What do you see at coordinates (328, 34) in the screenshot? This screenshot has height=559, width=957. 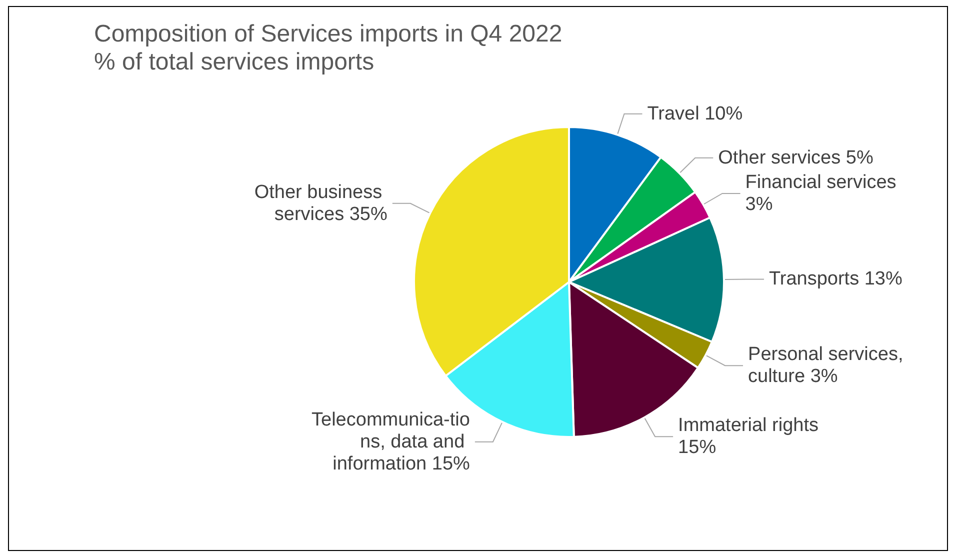 I see `chart-title: Composition of Services imports in Q4 2022` at bounding box center [328, 34].